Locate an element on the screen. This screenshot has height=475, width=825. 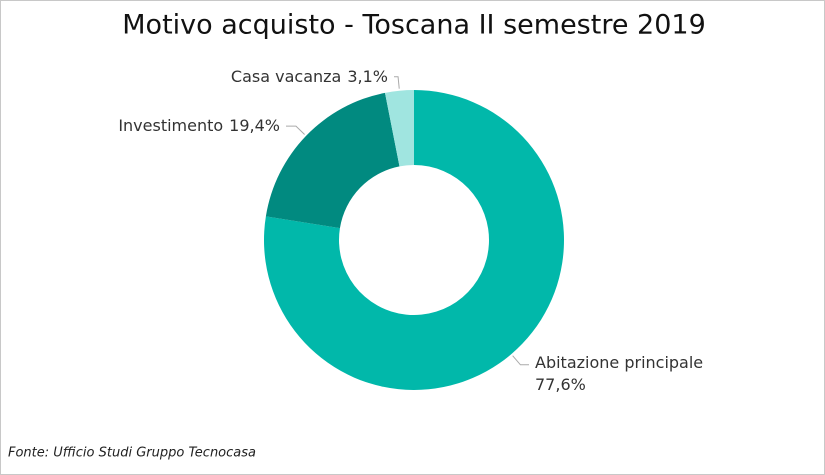
source-note: Fonte: Ufficio Studi Gruppo Tecnocasa is located at coordinates (132, 453).